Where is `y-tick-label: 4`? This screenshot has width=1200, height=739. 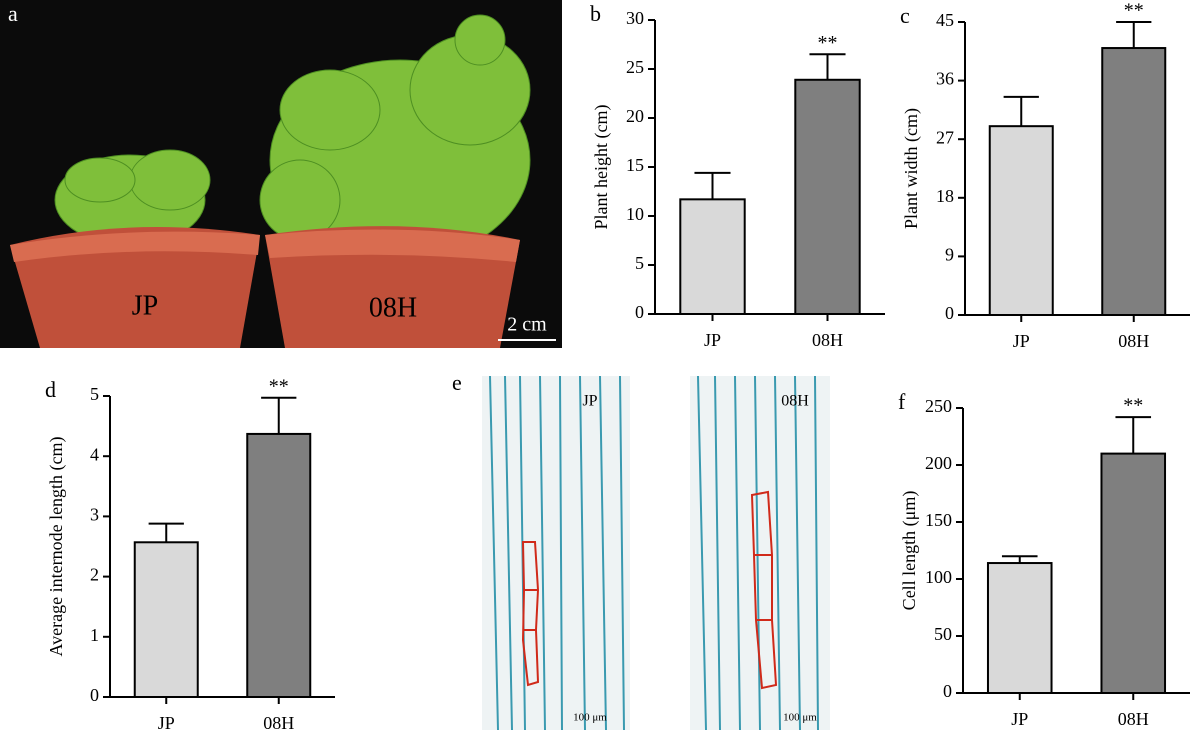 y-tick-label: 4 is located at coordinates (94, 454).